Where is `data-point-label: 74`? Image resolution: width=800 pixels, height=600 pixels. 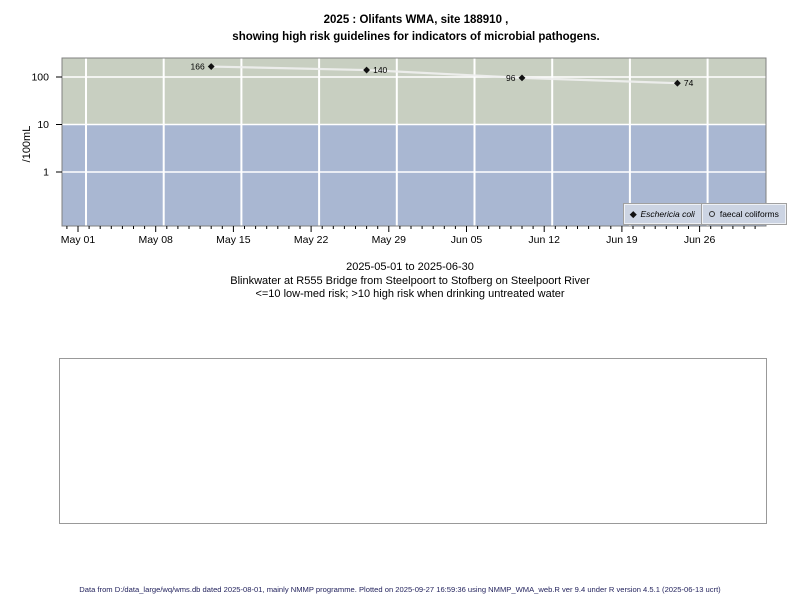 data-point-label: 74 is located at coordinates (689, 83).